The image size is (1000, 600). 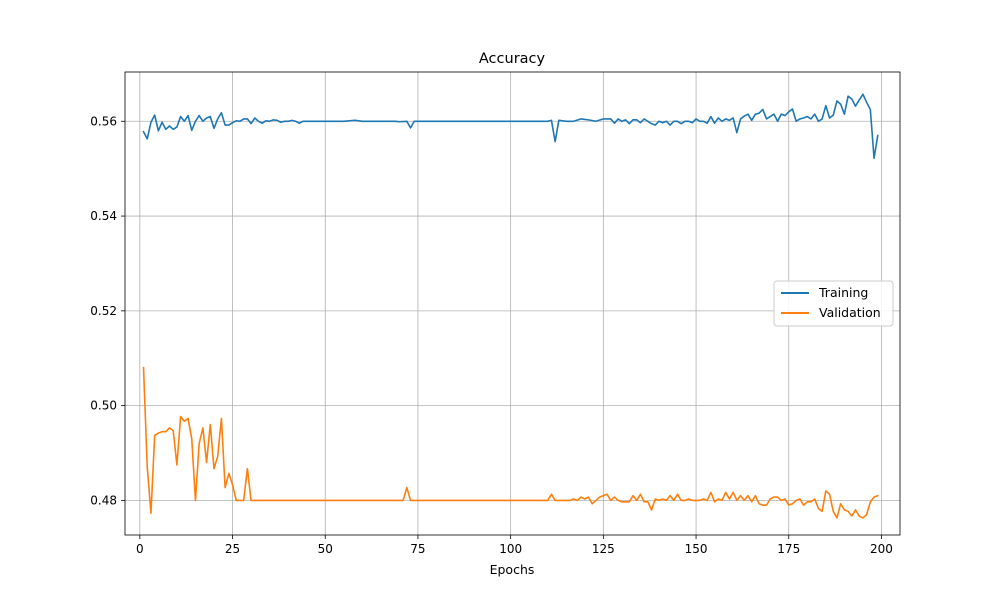 What do you see at coordinates (103, 311) in the screenshot?
I see `y-tick-label: 0.52` at bounding box center [103, 311].